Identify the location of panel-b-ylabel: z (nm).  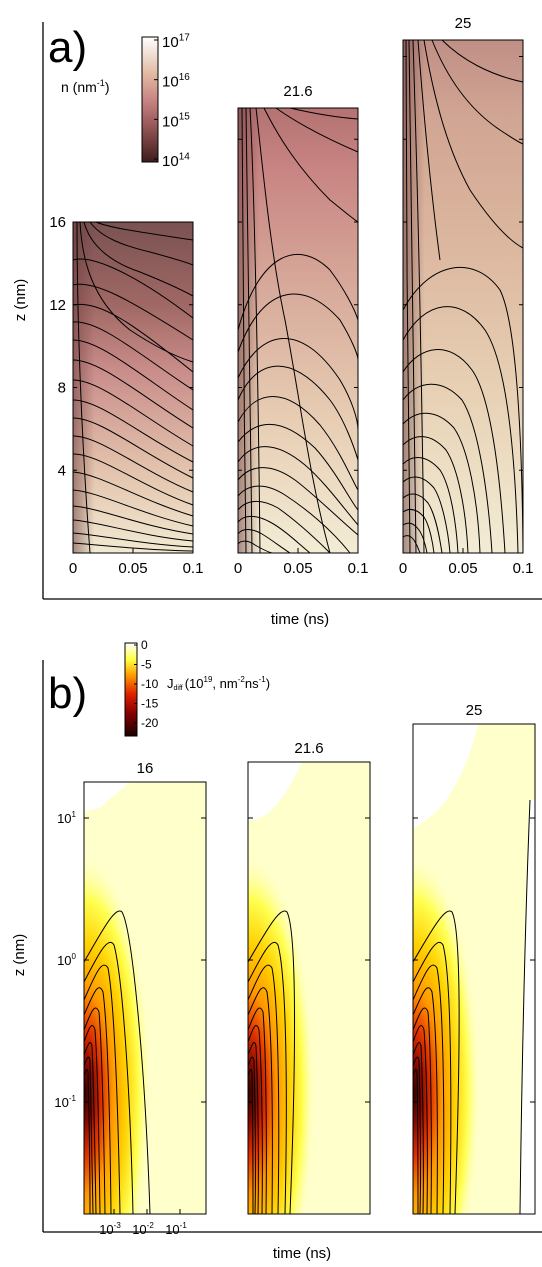
(19, 955).